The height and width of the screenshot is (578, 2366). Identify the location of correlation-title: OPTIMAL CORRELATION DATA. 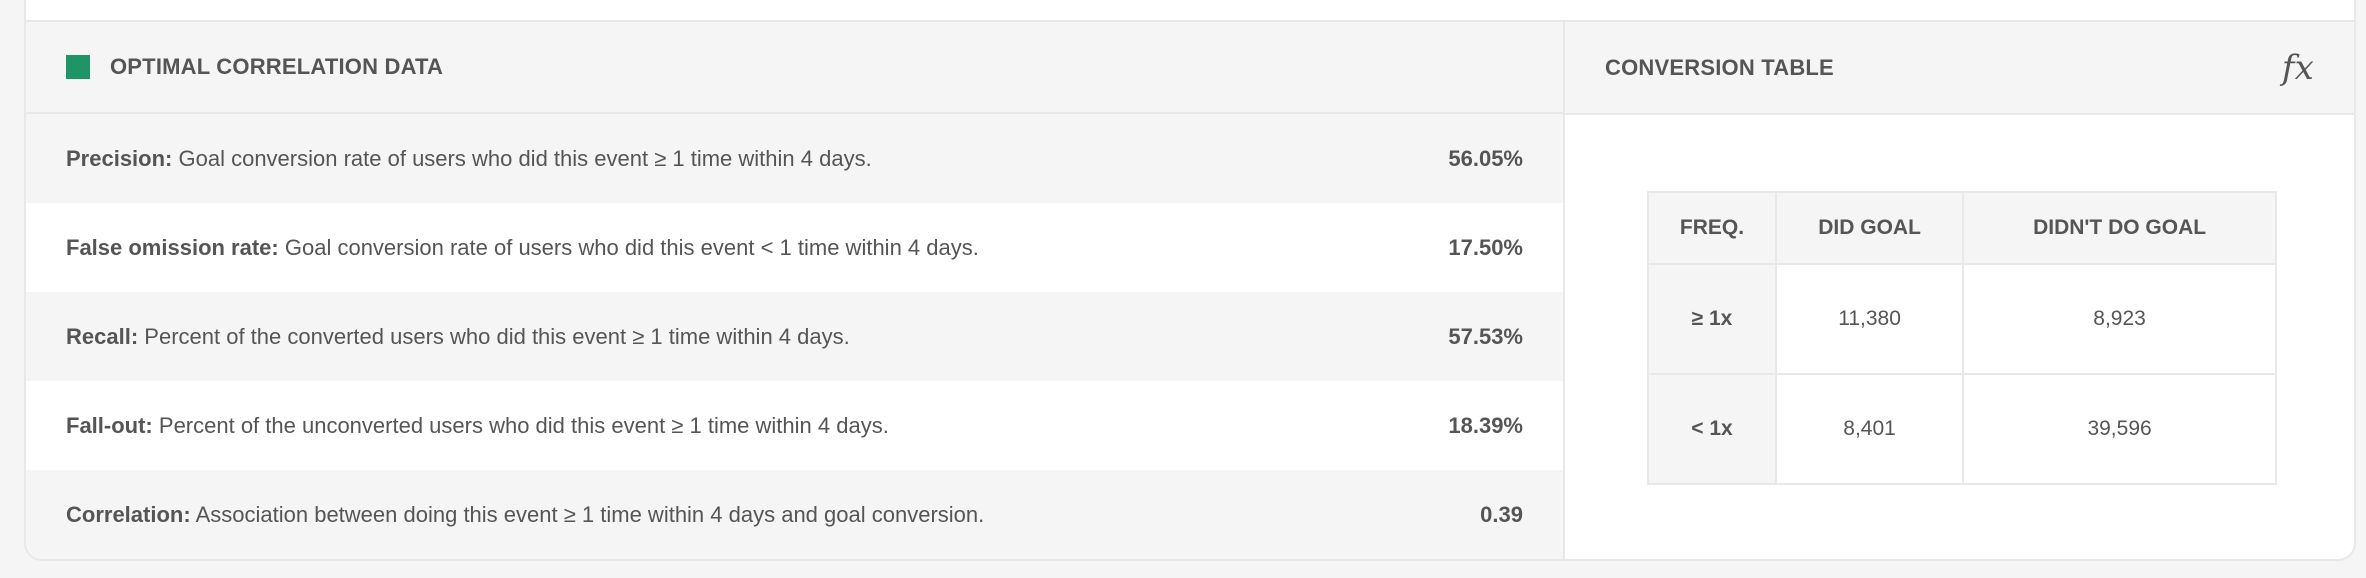
(277, 66).